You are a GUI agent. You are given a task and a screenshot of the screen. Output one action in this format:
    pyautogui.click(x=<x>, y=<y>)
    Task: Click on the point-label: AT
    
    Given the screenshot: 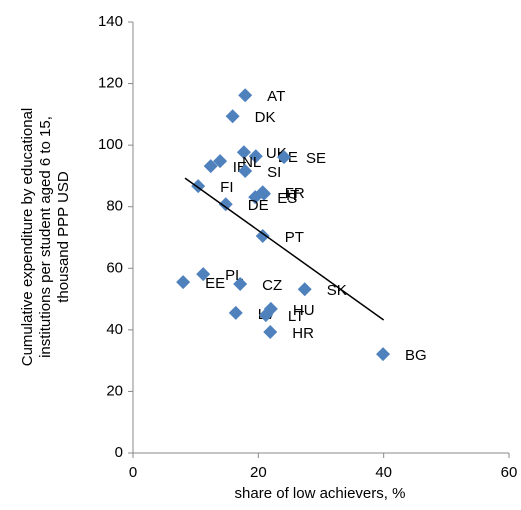 What is the action you would take?
    pyautogui.click(x=276, y=96)
    